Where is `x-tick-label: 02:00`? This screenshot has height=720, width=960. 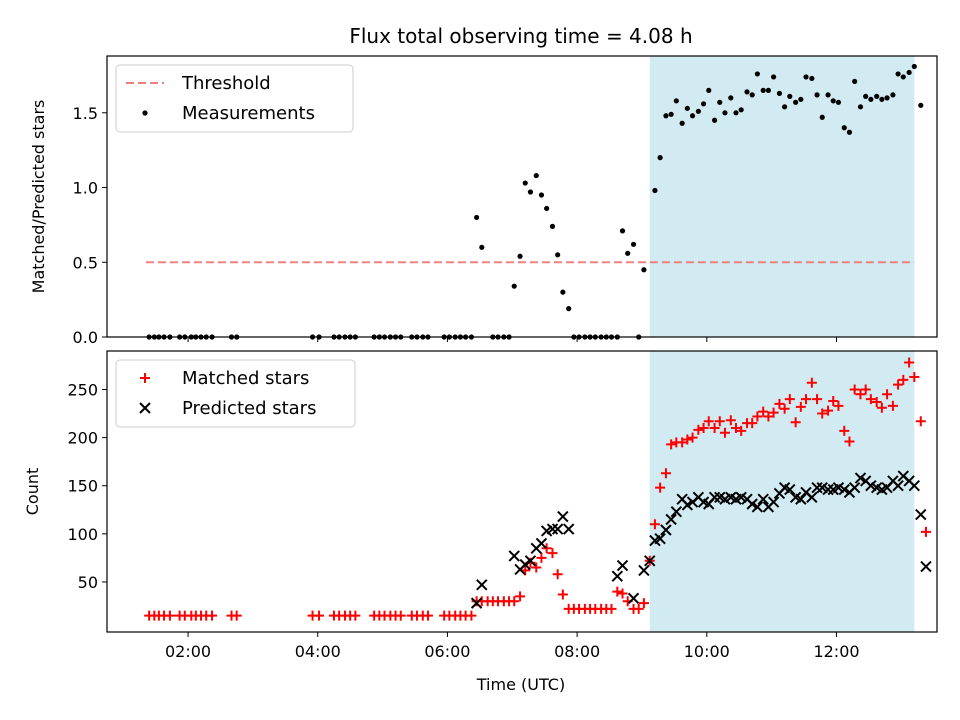 x-tick-label: 02:00 is located at coordinates (188, 651).